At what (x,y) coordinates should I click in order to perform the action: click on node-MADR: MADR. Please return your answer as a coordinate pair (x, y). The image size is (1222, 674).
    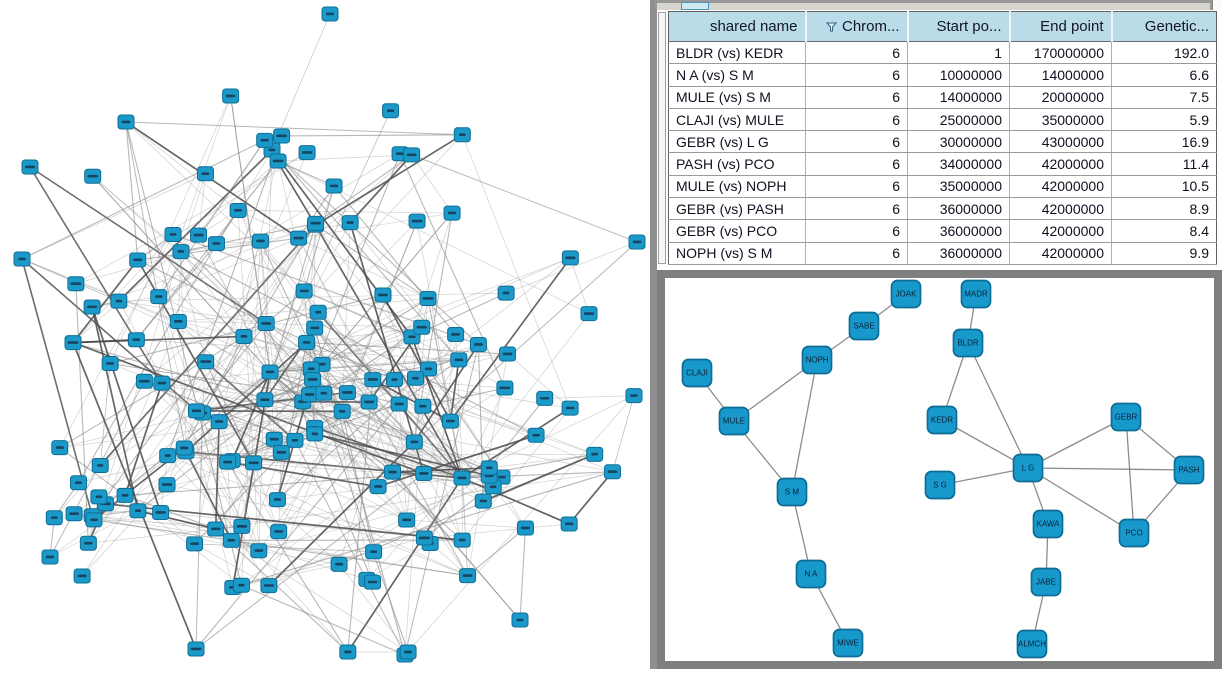
    Looking at the image, I should click on (976, 294).